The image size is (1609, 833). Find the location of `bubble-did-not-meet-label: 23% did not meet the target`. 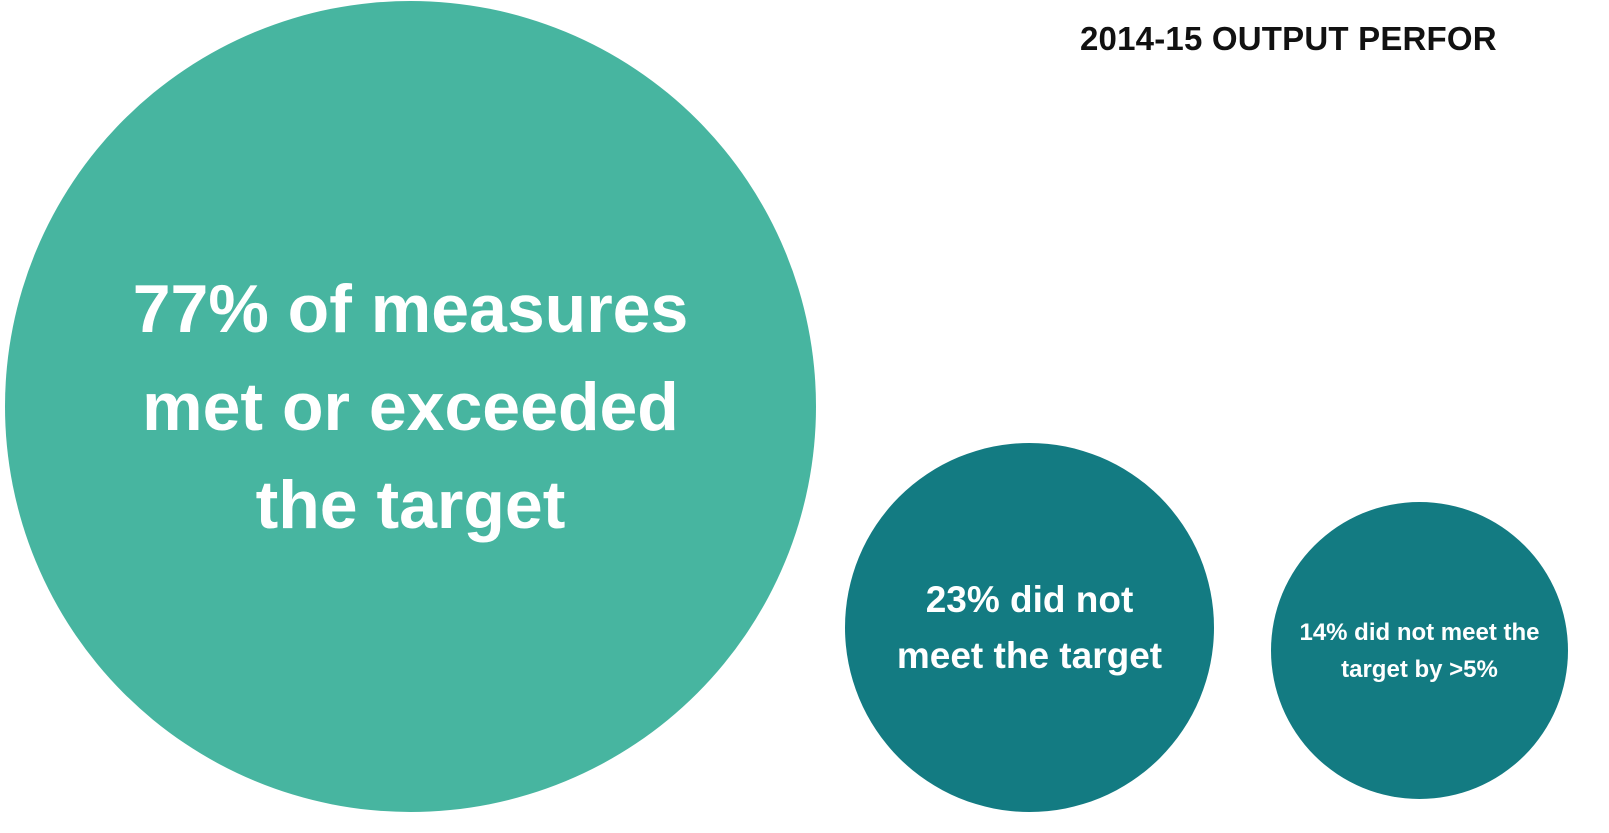

bubble-did-not-meet-label: 23% did not meet the target is located at coordinates (1029, 627).